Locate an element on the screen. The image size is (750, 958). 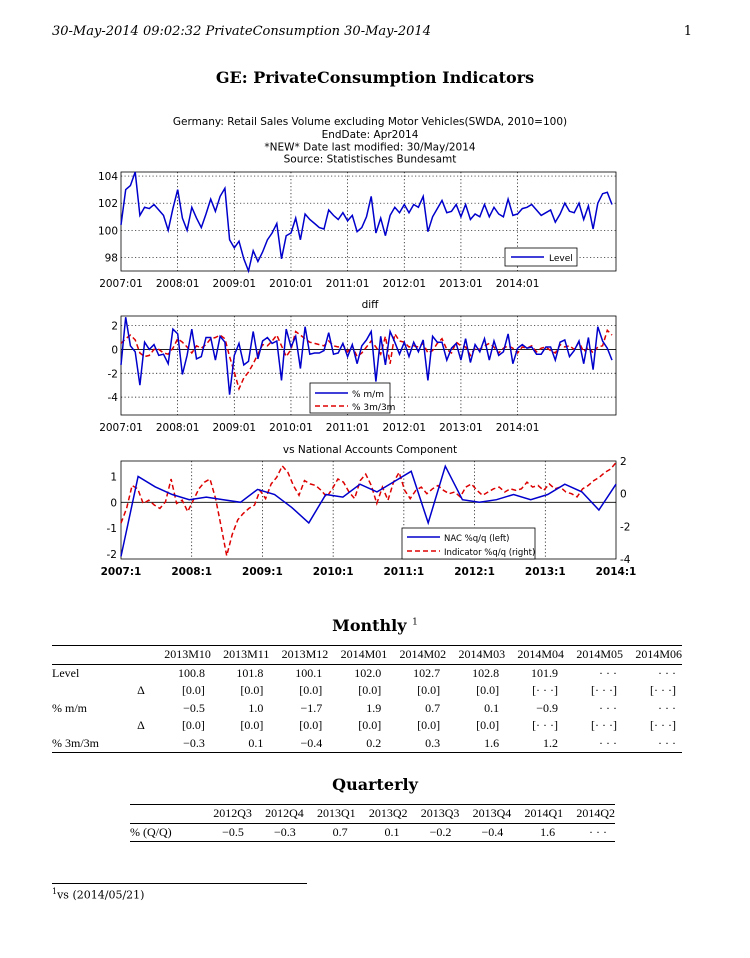
y-tick-label: 2 is located at coordinates (114, 327).